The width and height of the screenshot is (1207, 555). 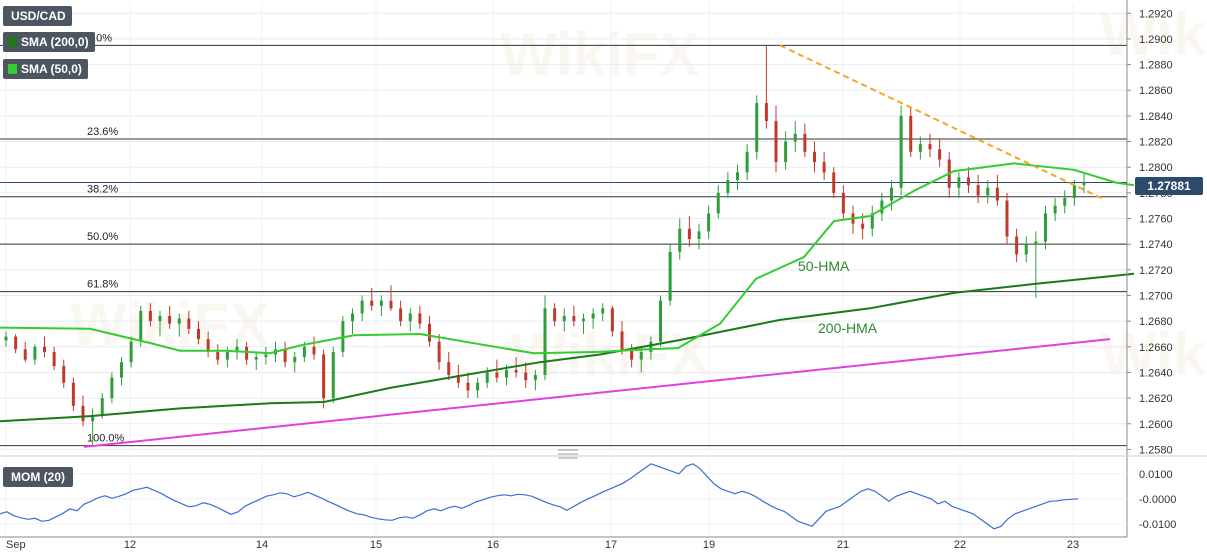 What do you see at coordinates (1156, 168) in the screenshot?
I see `ytick-label: 1.2800` at bounding box center [1156, 168].